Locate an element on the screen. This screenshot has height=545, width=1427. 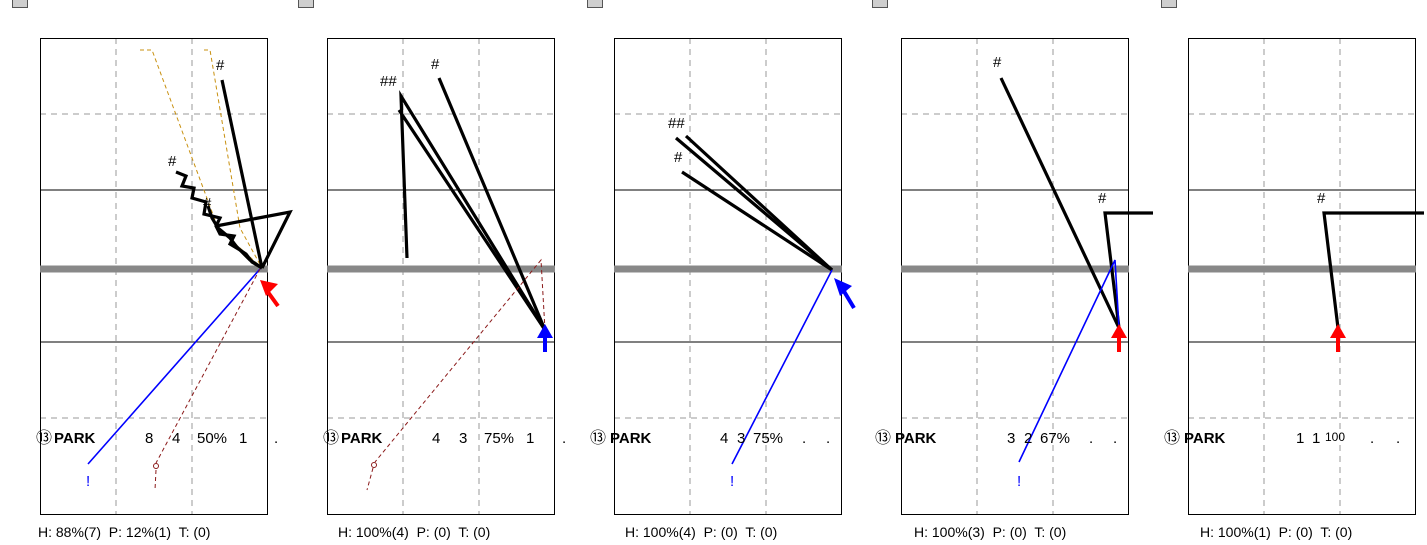
panel-footer: H: 100%(1) P: (0) T: (0) is located at coordinates (1276, 532).